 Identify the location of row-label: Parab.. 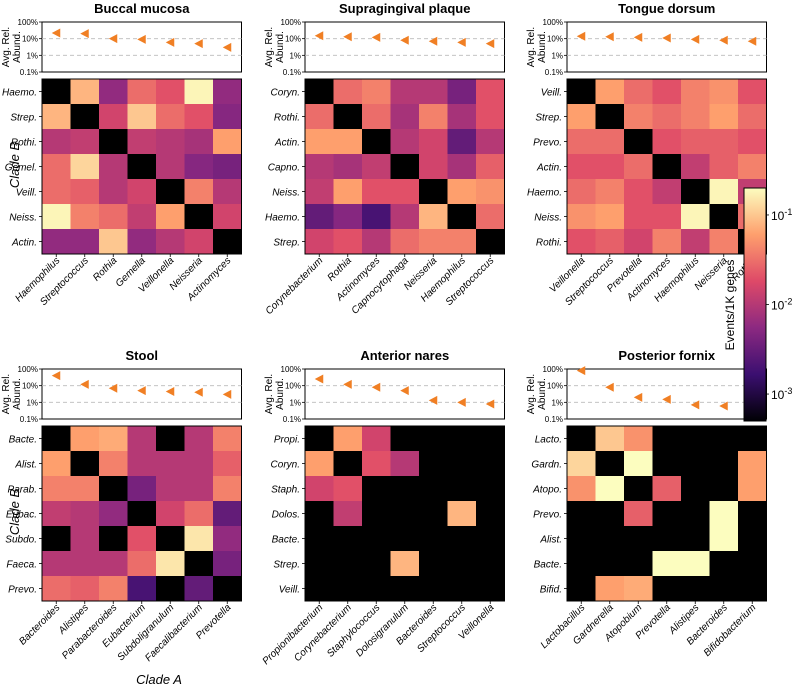
(22, 490).